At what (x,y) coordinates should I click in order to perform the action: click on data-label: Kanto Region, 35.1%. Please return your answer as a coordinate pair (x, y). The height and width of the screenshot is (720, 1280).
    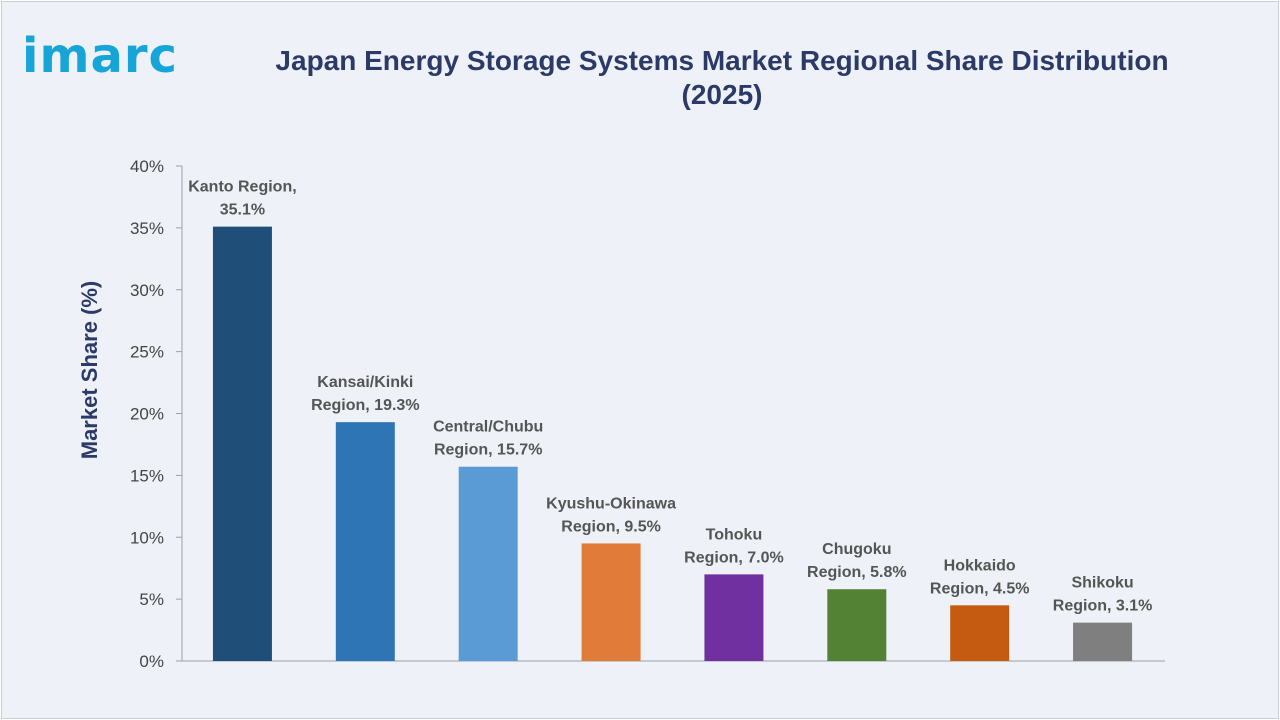
    Looking at the image, I should click on (242, 199).